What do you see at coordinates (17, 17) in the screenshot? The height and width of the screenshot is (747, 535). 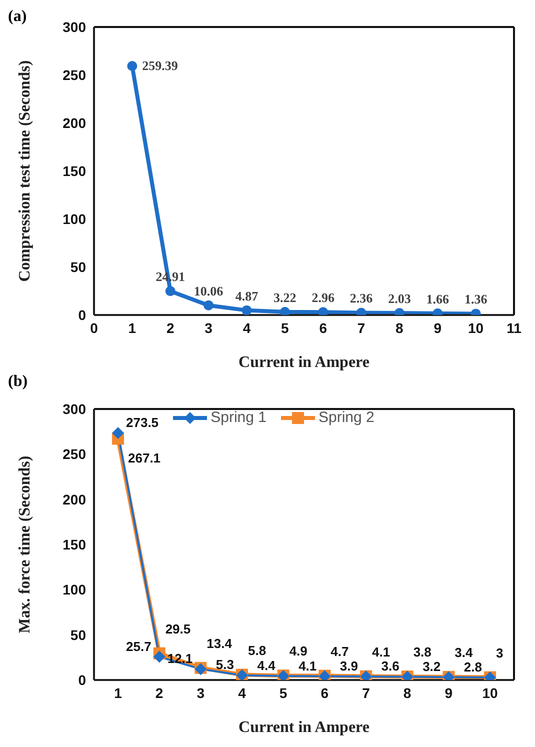 I see `chart-title: (a)` at bounding box center [17, 17].